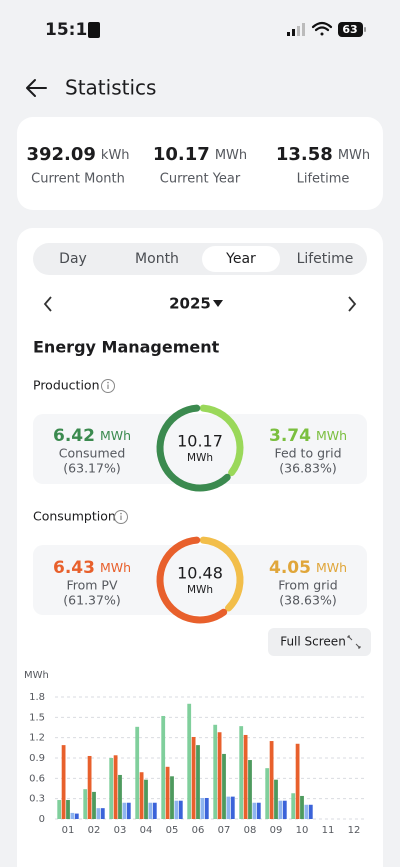 This screenshot has height=867, width=400. What do you see at coordinates (352, 304) in the screenshot?
I see `next-year` at bounding box center [352, 304].